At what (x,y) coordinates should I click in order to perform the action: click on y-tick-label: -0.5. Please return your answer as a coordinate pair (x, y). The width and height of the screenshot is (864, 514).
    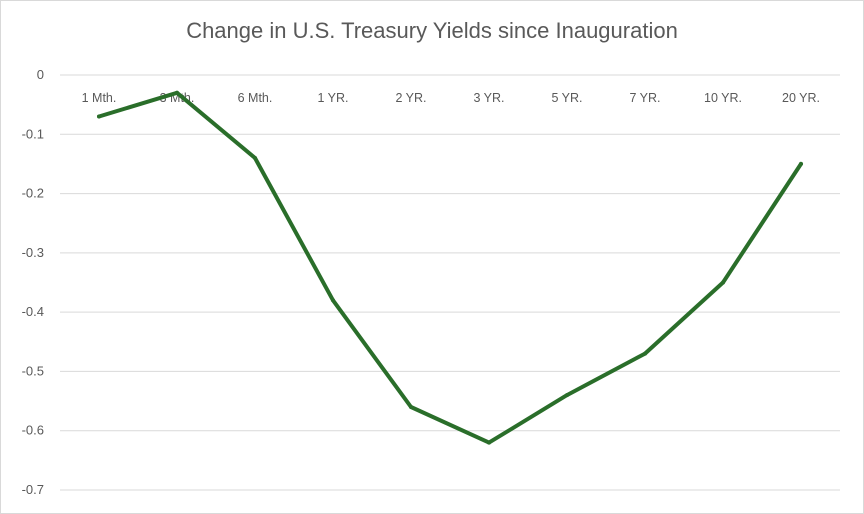
    Looking at the image, I should click on (33, 370).